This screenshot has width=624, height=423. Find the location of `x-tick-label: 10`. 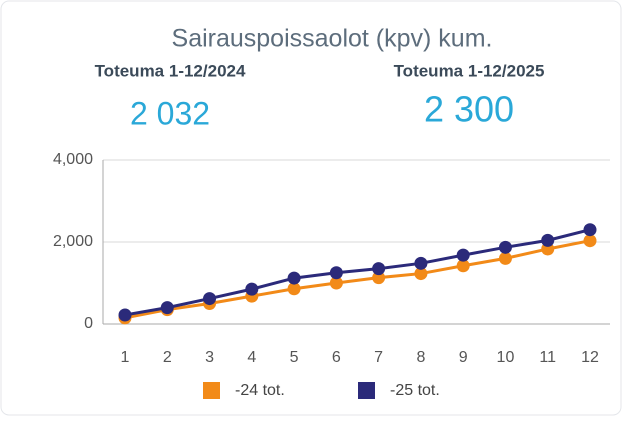

x-tick-label: 10 is located at coordinates (506, 357).